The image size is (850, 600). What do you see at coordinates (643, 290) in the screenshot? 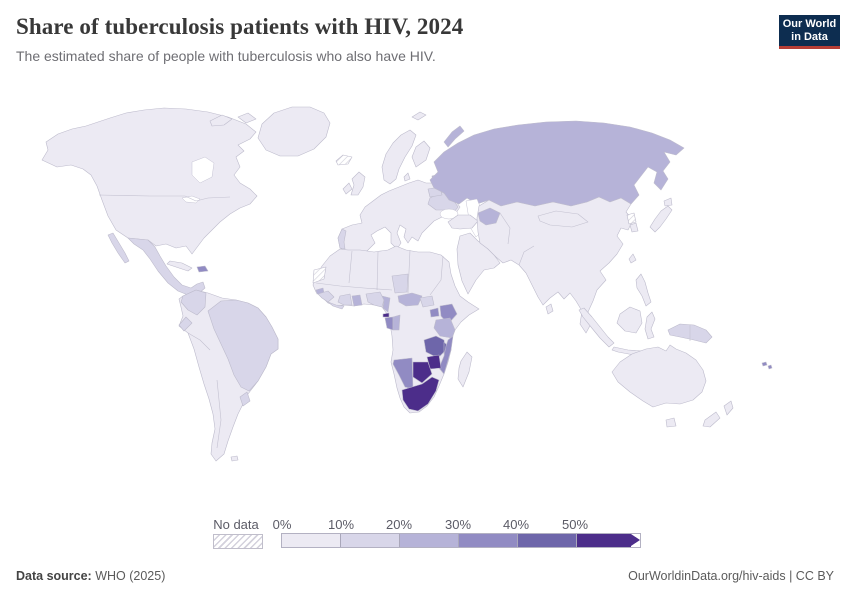
I see `country-philippines` at bounding box center [643, 290].